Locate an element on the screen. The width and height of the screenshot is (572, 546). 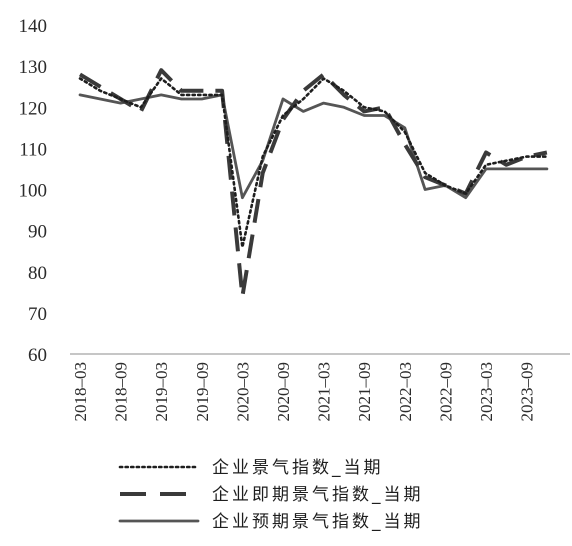
x-tick-label: 2018–03 is located at coordinates (80, 392).